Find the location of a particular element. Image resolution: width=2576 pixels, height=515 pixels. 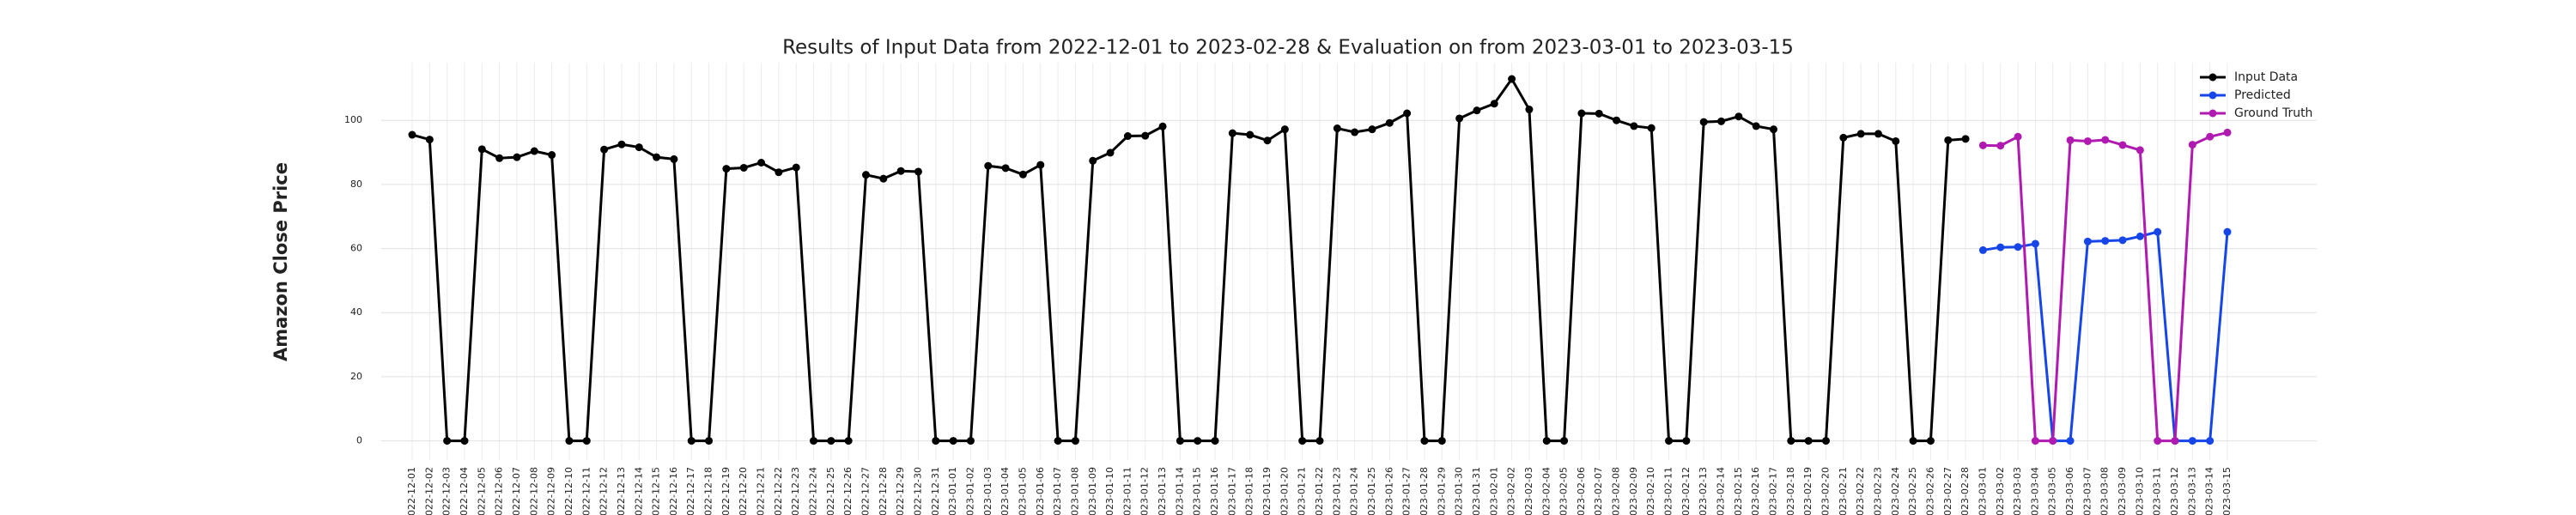

x-tick-label: 2022-12-19 is located at coordinates (726, 491).